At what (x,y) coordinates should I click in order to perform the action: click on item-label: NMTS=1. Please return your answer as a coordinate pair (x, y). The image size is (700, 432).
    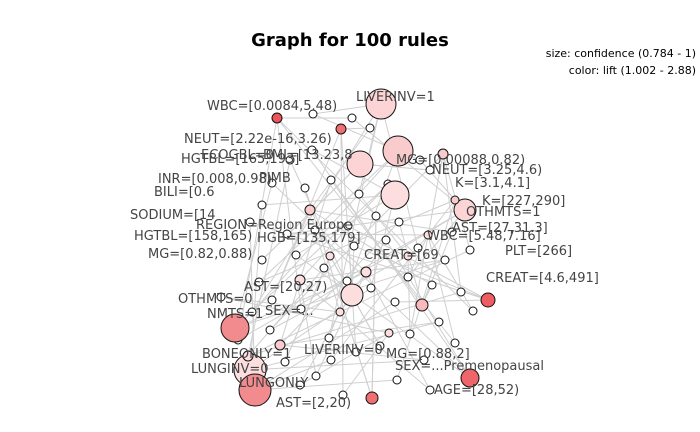
    Looking at the image, I should click on (235, 314).